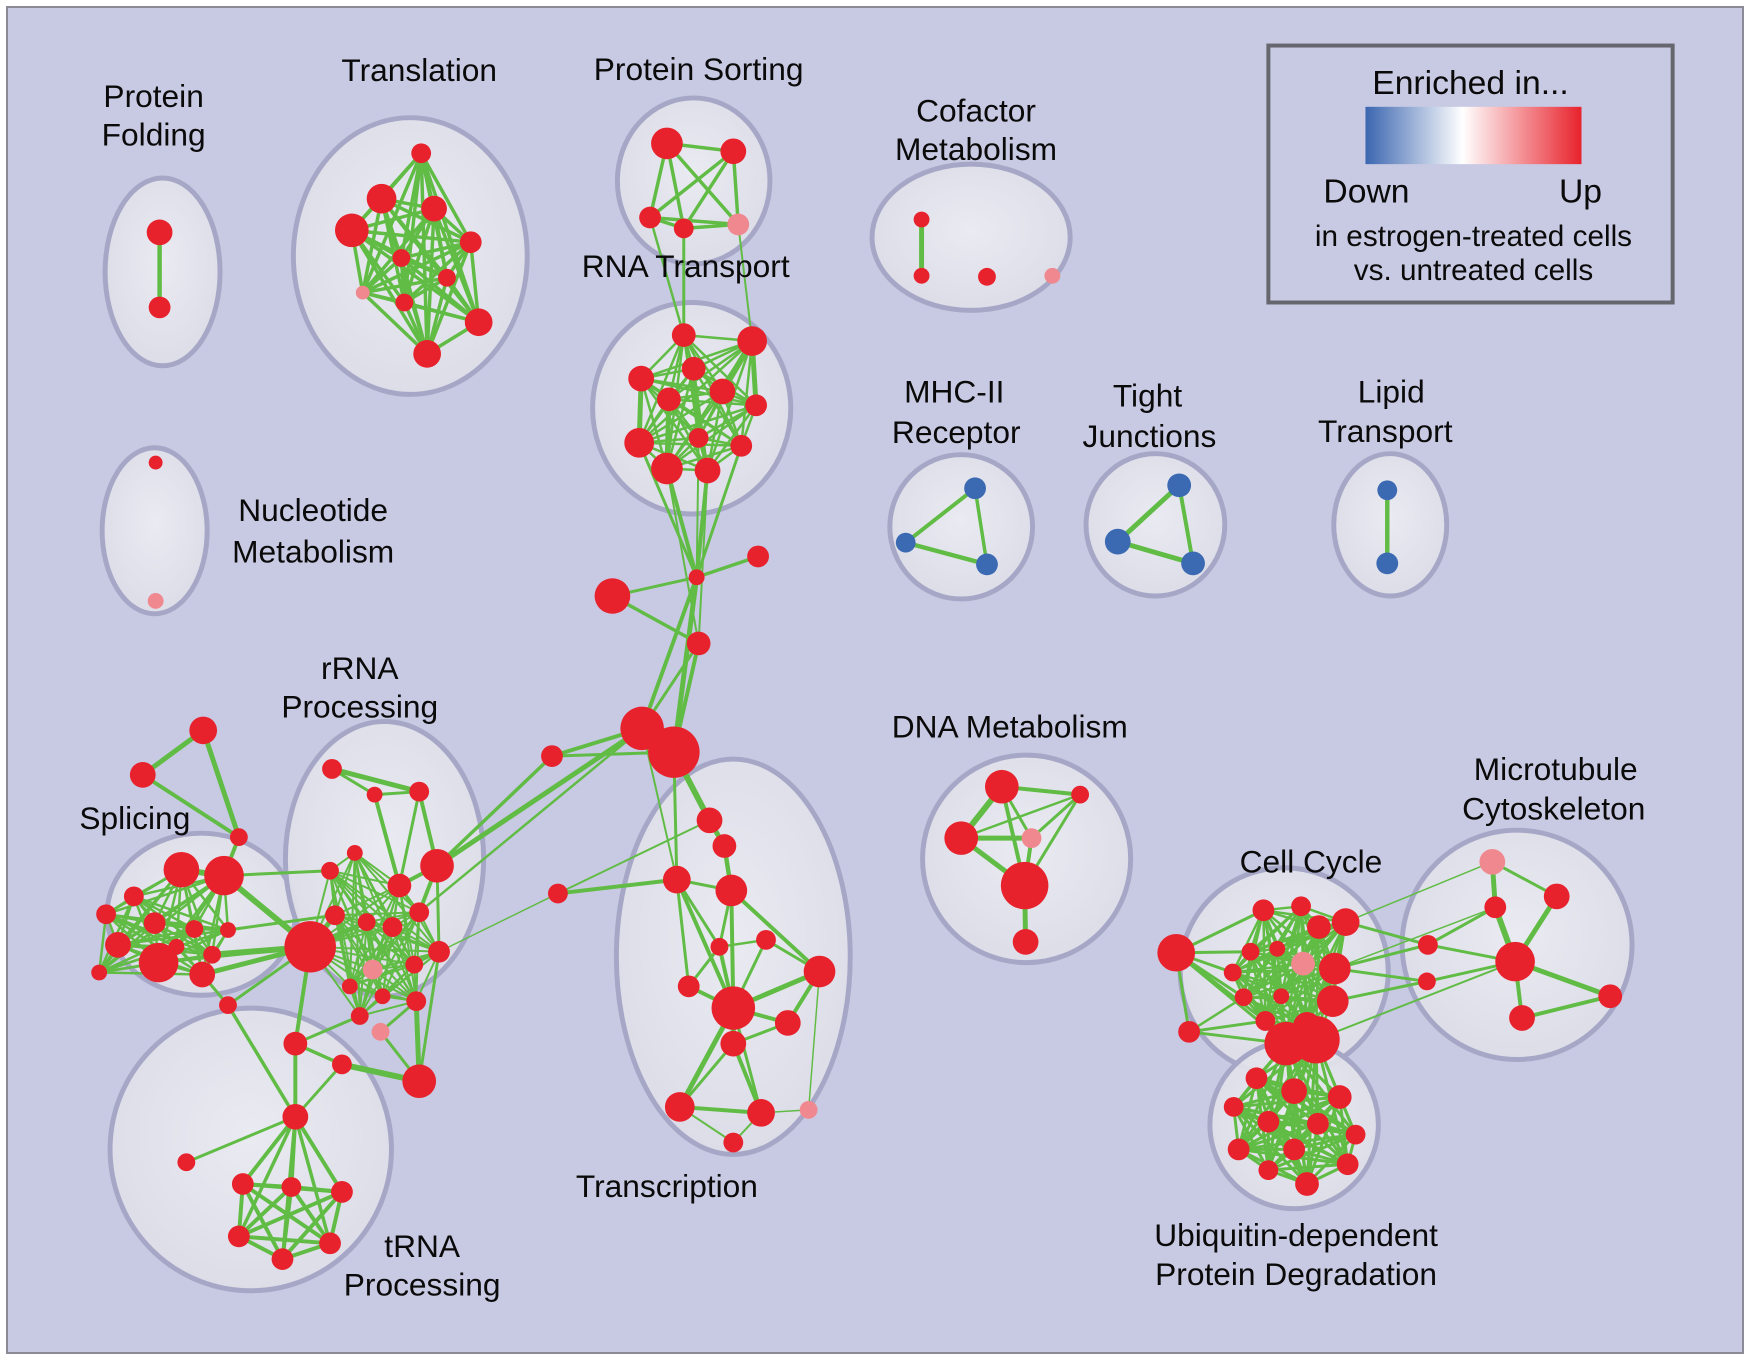  What do you see at coordinates (313, 551) in the screenshot?
I see `cluster-label-nucleotide-metabolism: Metabolism` at bounding box center [313, 551].